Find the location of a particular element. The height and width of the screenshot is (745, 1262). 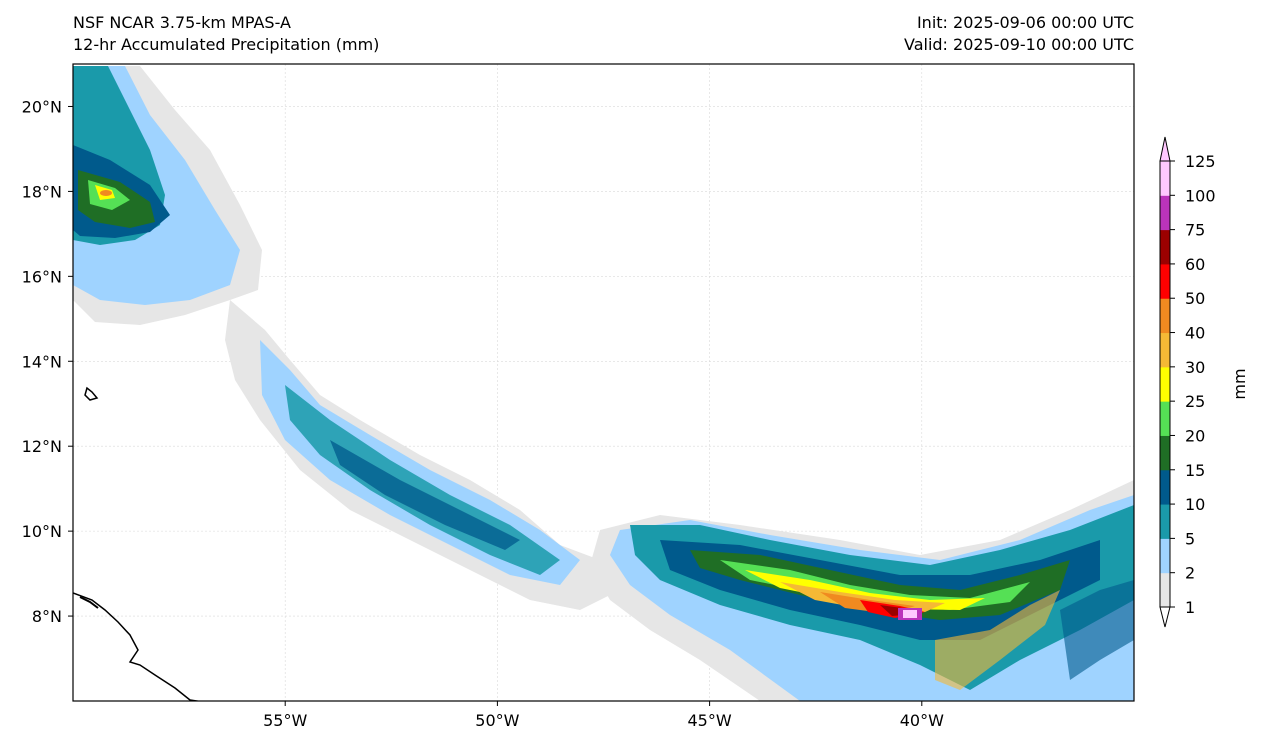

model-title: NSF NCAR 3.75-km MPAS-A is located at coordinates (182, 22).